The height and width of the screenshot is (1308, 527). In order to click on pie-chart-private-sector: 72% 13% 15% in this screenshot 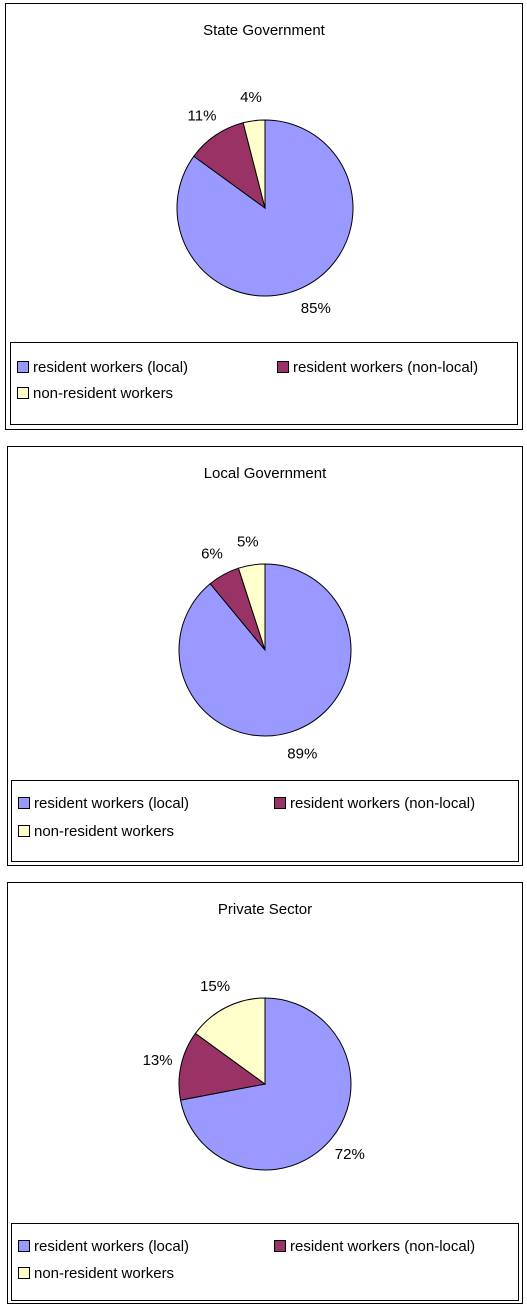, I will do `click(254, 1074)`.